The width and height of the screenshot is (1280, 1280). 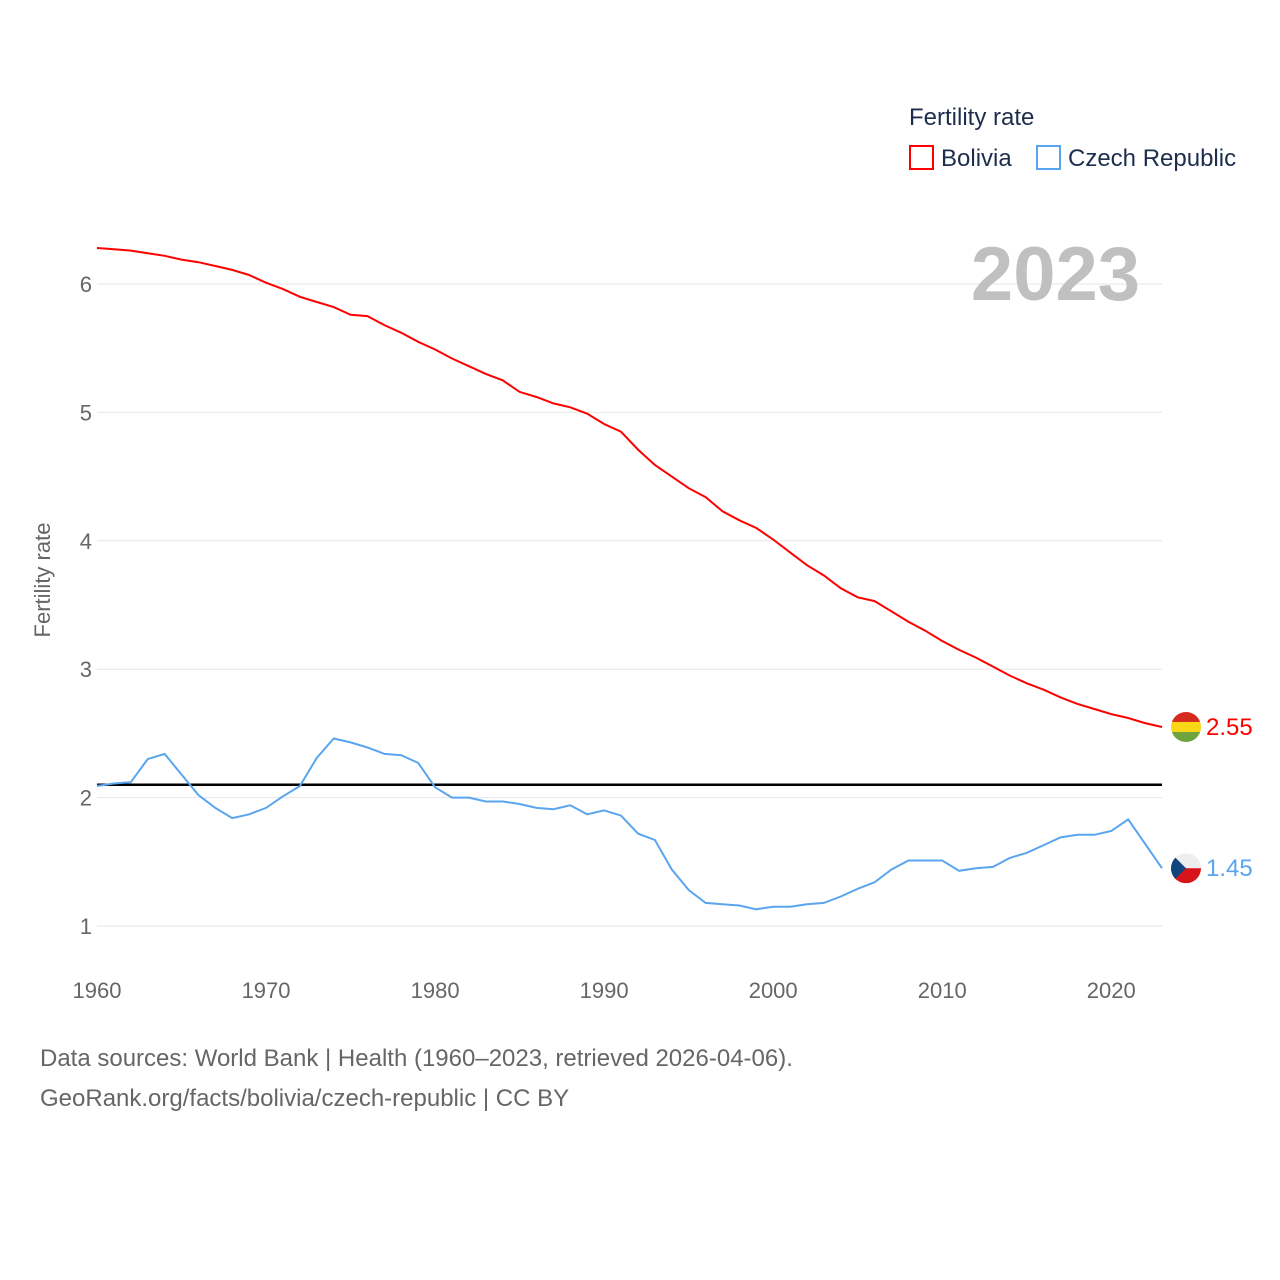 What do you see at coordinates (1055, 274) in the screenshot?
I see `year-label: 2023` at bounding box center [1055, 274].